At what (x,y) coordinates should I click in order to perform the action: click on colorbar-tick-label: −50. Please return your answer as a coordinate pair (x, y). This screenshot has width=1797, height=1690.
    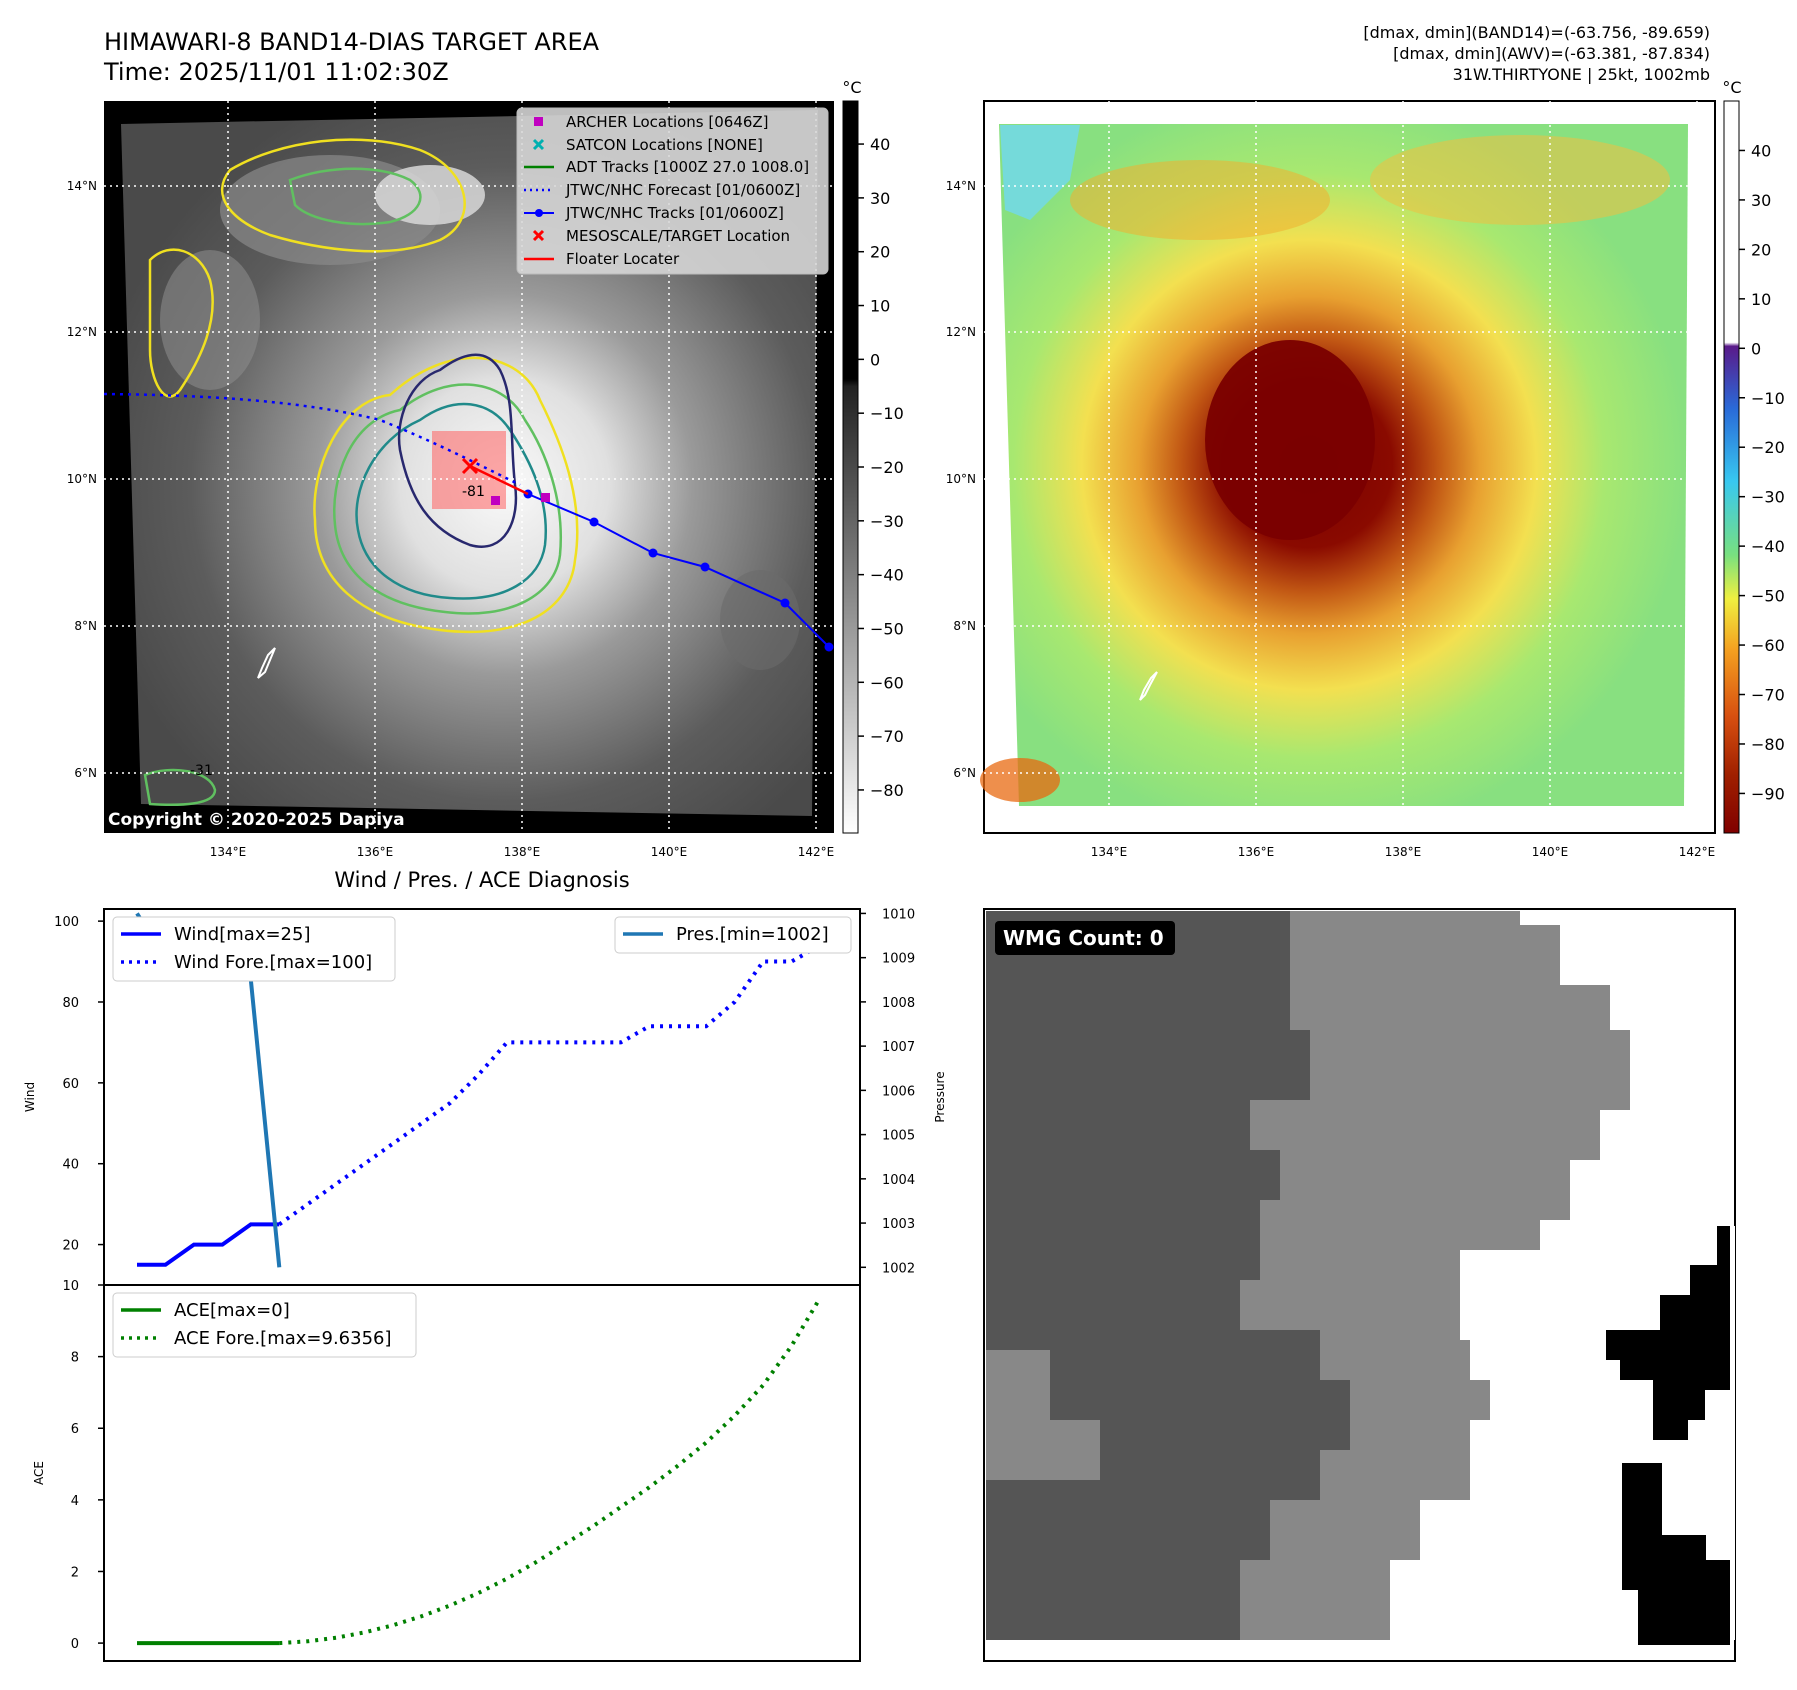
    Looking at the image, I should click on (1768, 596).